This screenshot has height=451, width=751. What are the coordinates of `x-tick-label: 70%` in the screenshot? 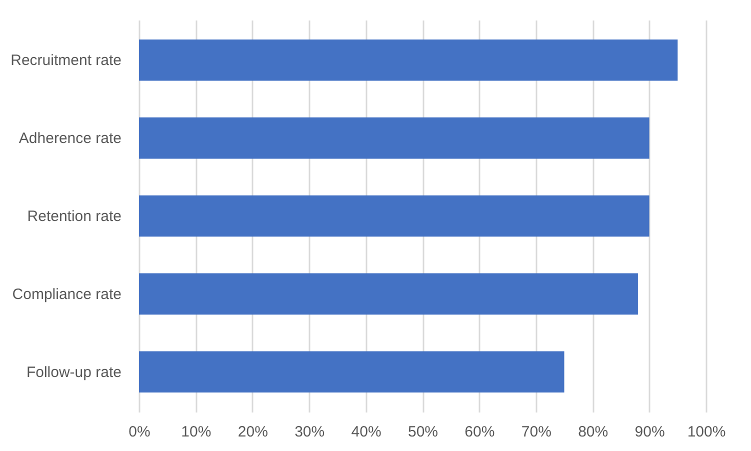 It's located at (536, 432).